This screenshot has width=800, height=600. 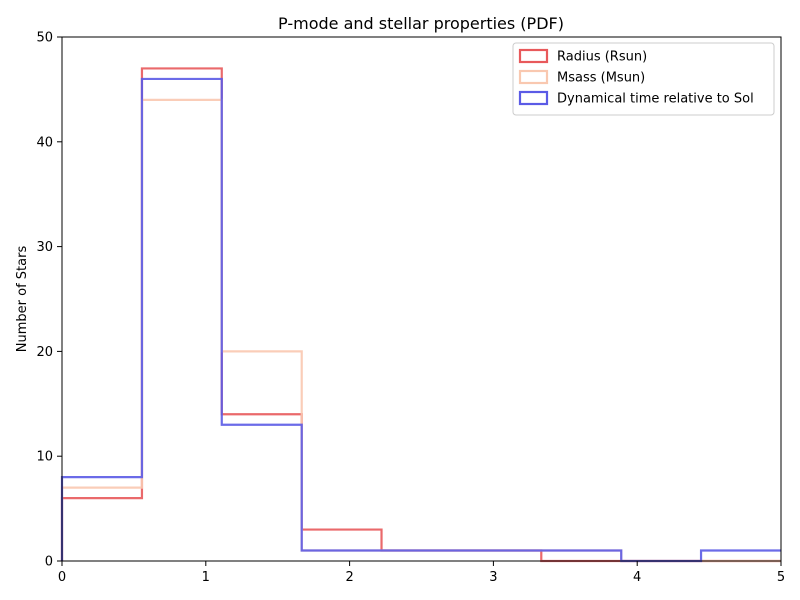 What do you see at coordinates (44, 457) in the screenshot?
I see `y-tick-label: 10` at bounding box center [44, 457].